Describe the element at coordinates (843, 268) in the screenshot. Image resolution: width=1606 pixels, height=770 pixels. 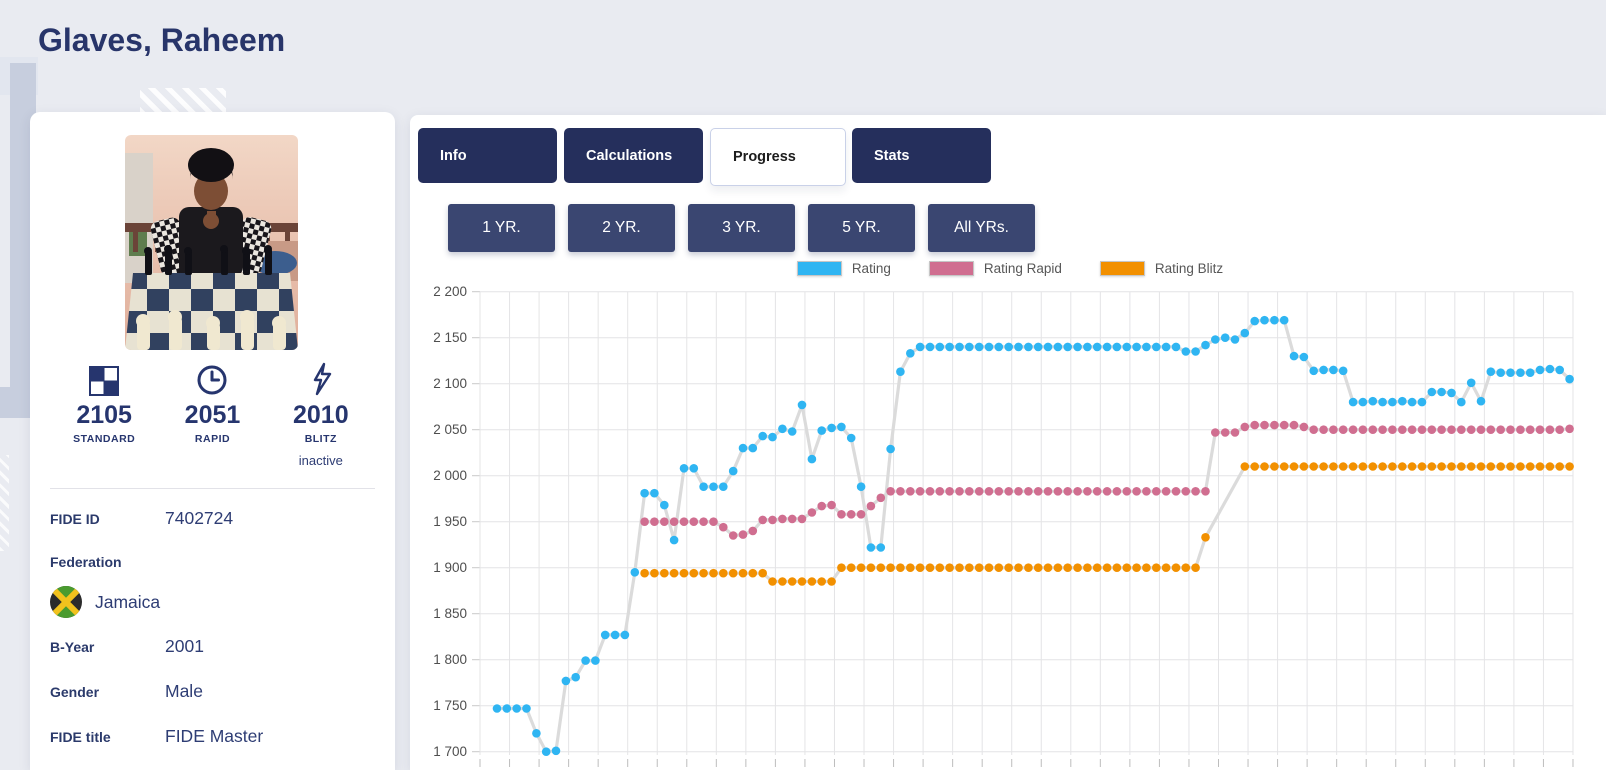
I see `legend-item: Rating` at that location.